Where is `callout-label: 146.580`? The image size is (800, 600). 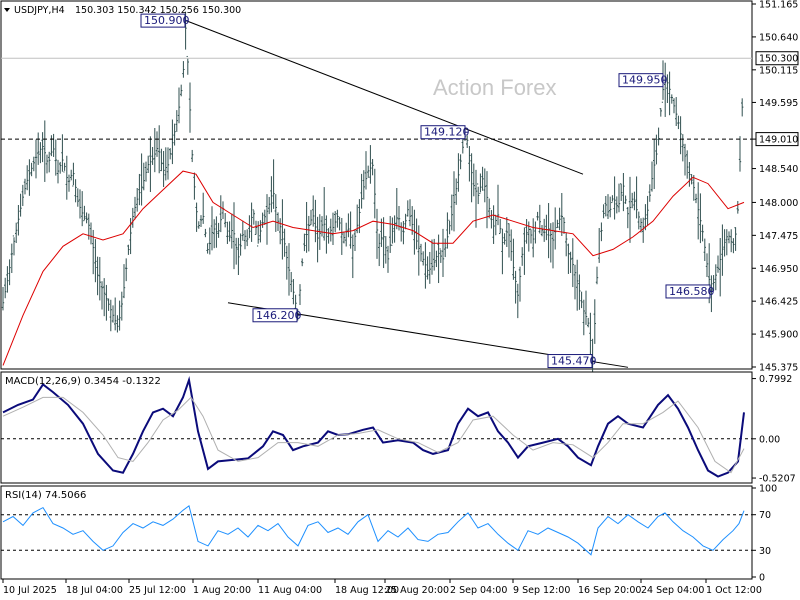
callout-label: 146.580 is located at coordinates (692, 291).